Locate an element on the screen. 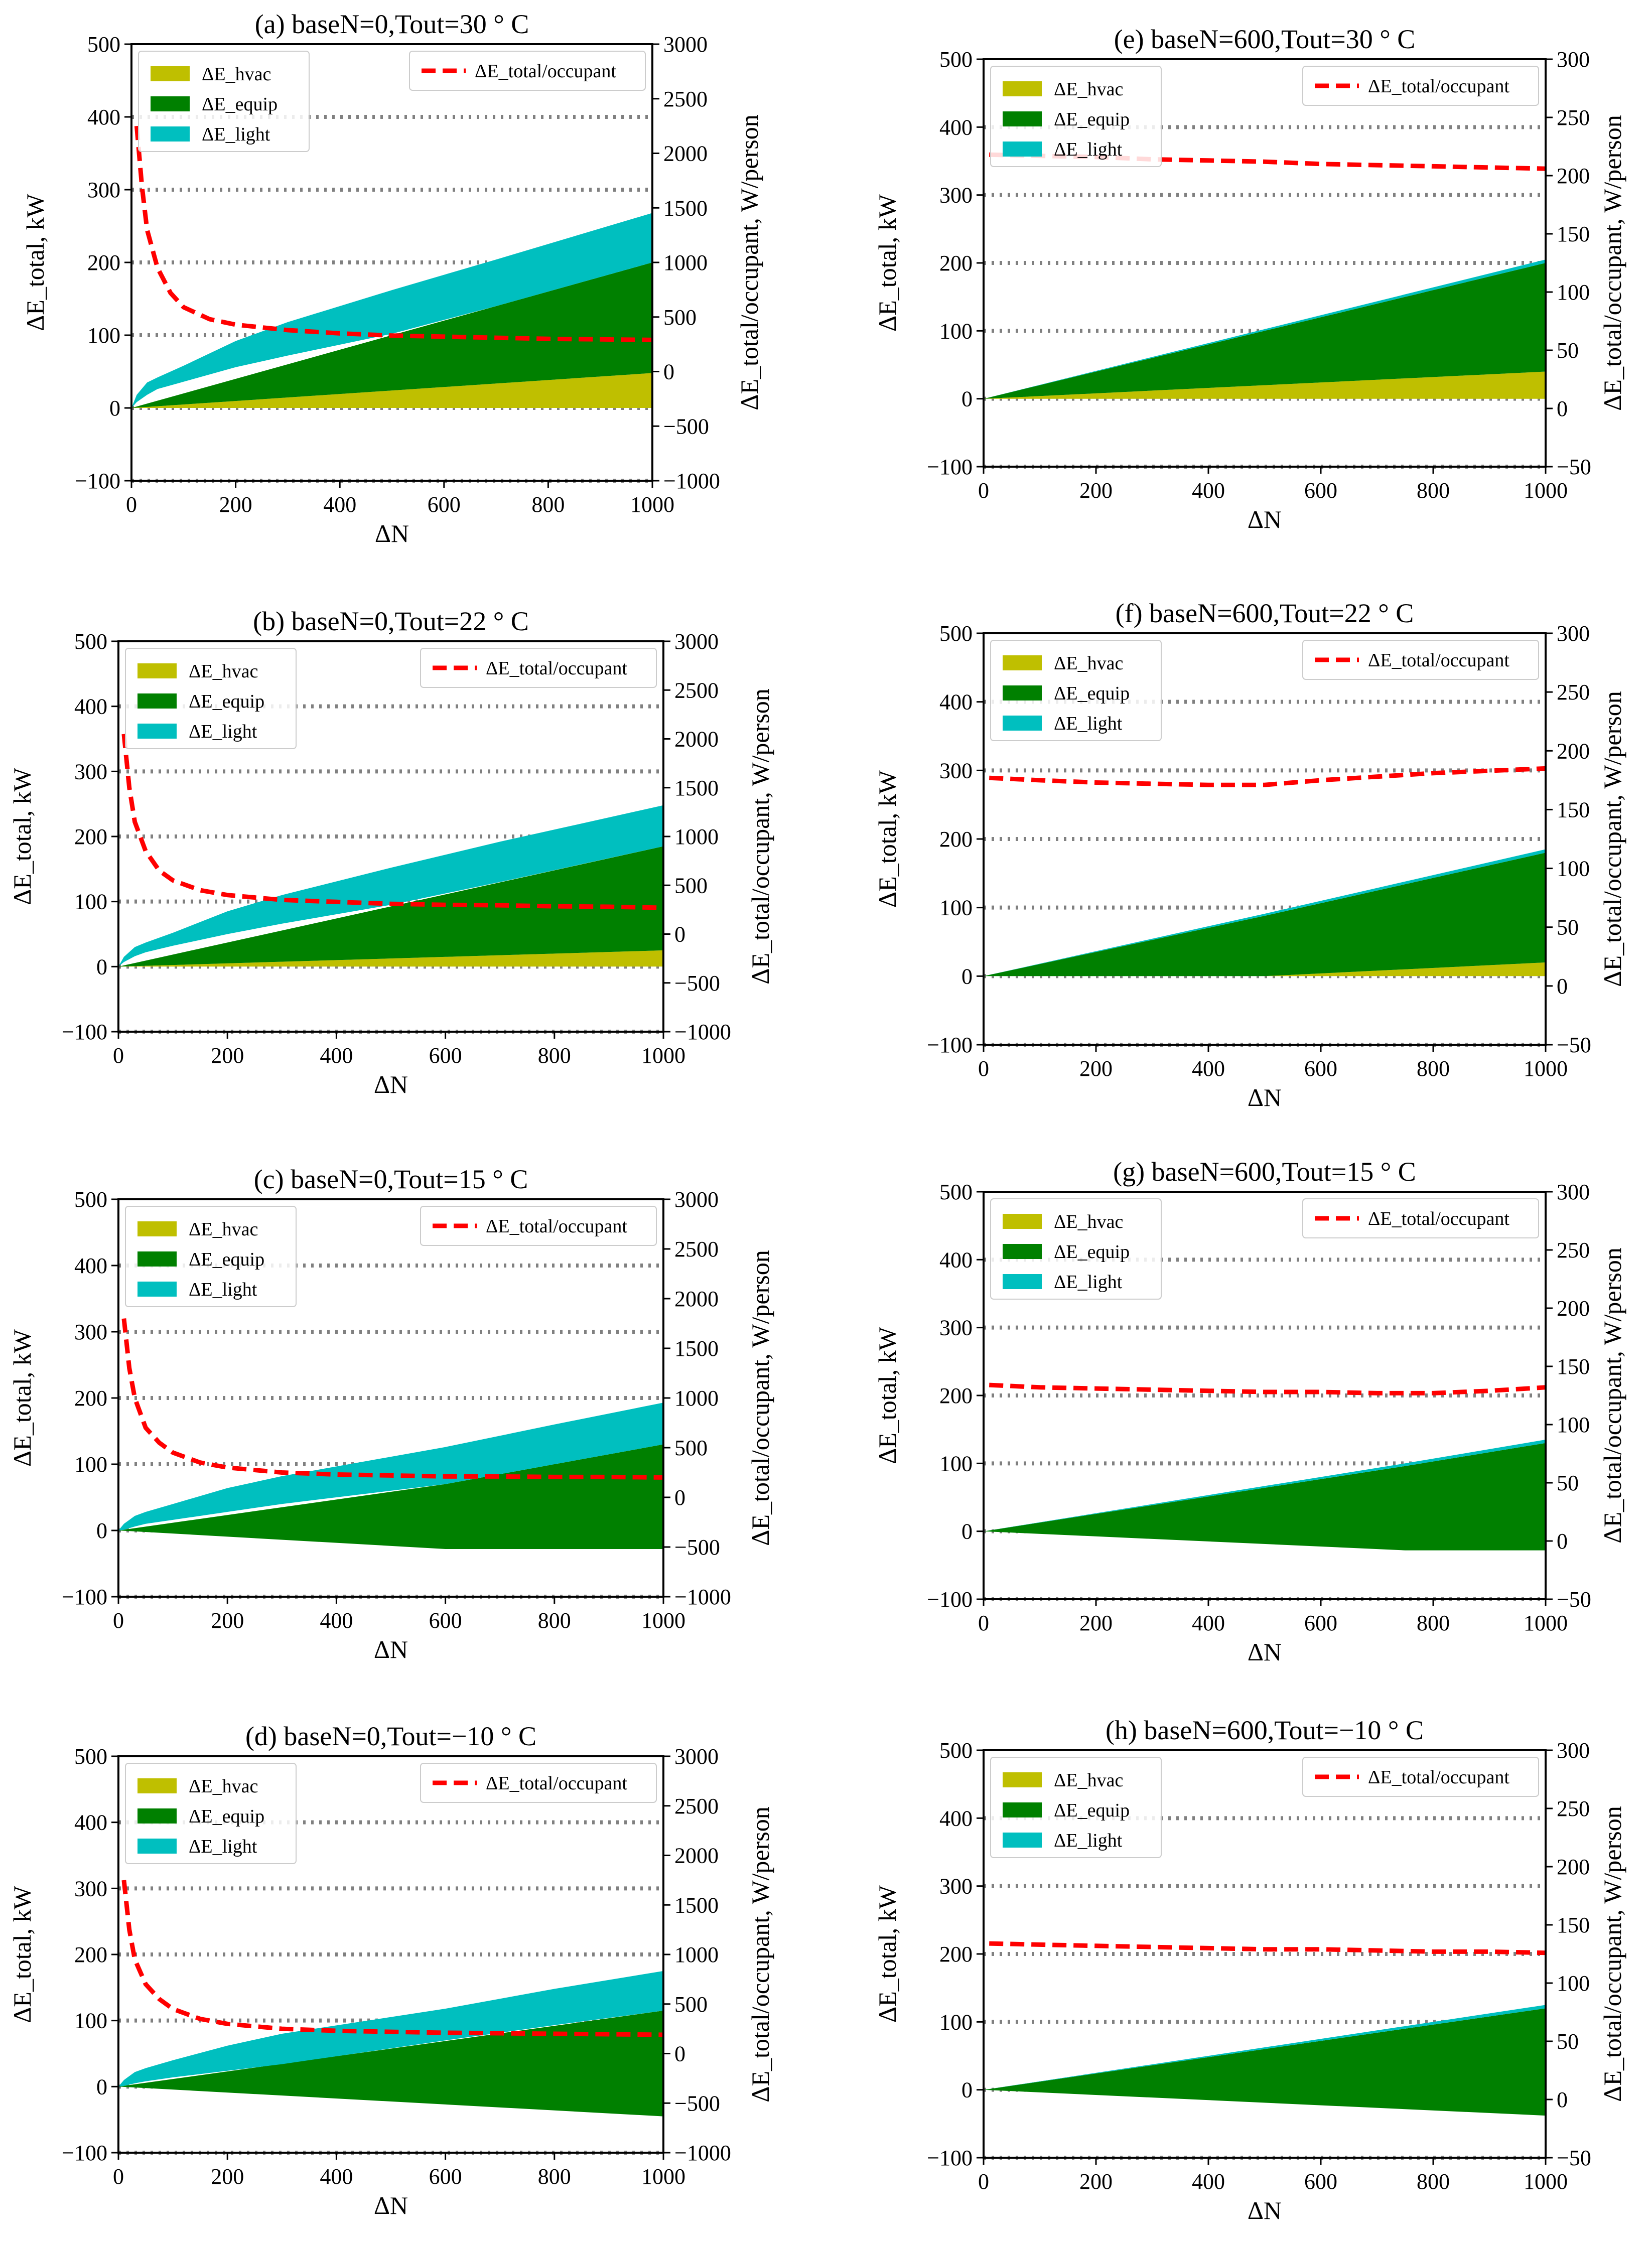 The image size is (1652, 2242). panel-title: (d) baseN=0,Tout=−10 ° C is located at coordinates (390, 1736).